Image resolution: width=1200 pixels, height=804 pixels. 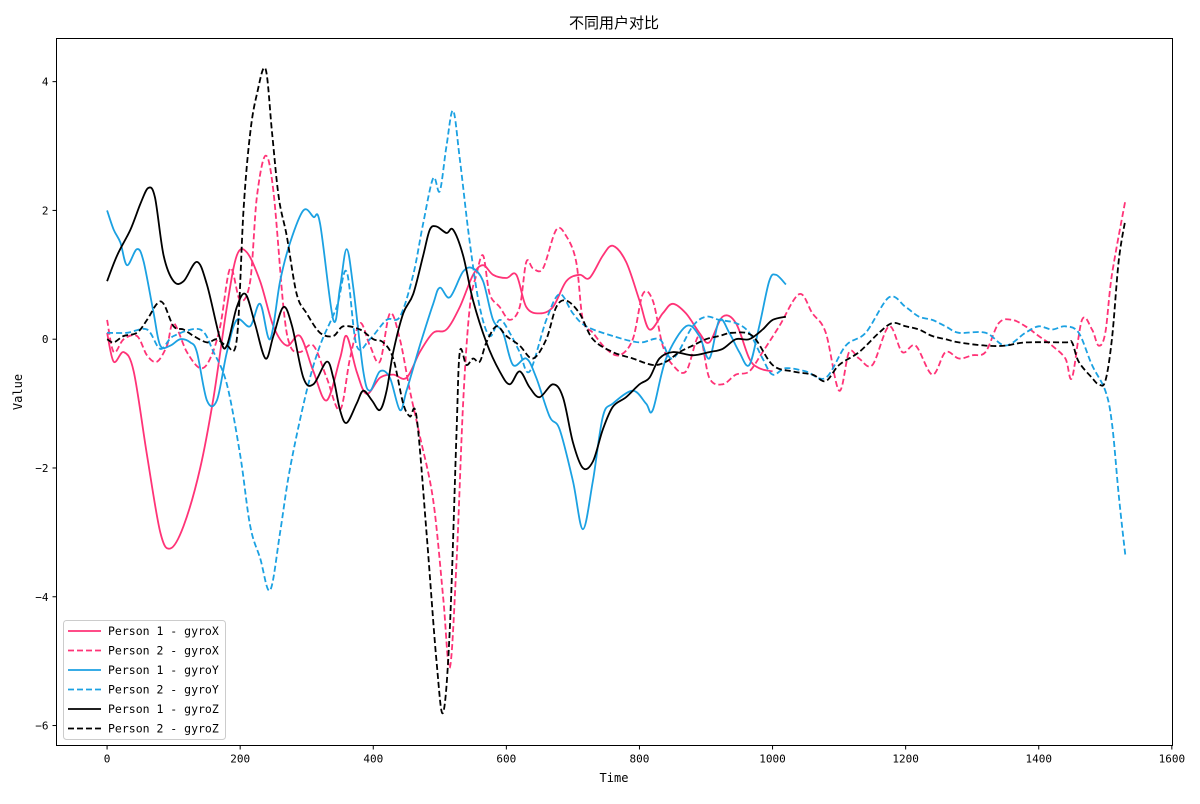 What do you see at coordinates (373, 759) in the screenshot?
I see `x-tick-label: 400` at bounding box center [373, 759].